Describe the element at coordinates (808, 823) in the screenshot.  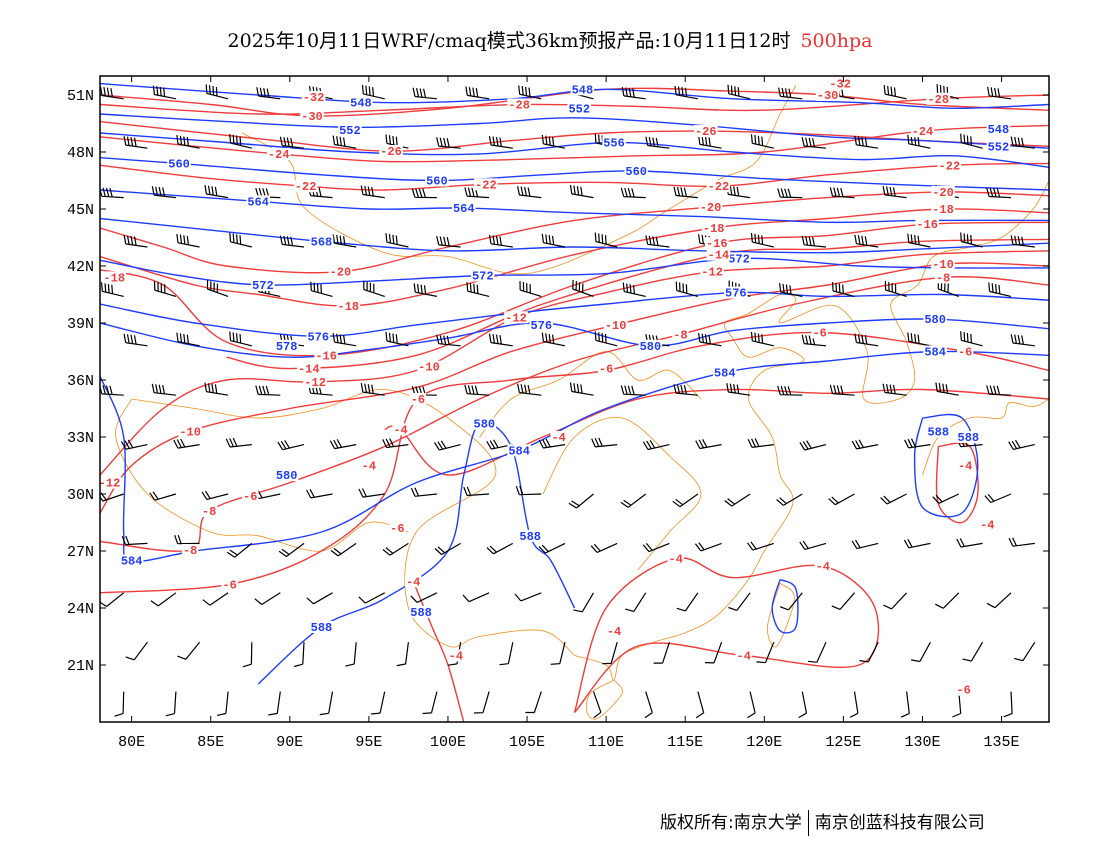
I see `footer-divider` at that location.